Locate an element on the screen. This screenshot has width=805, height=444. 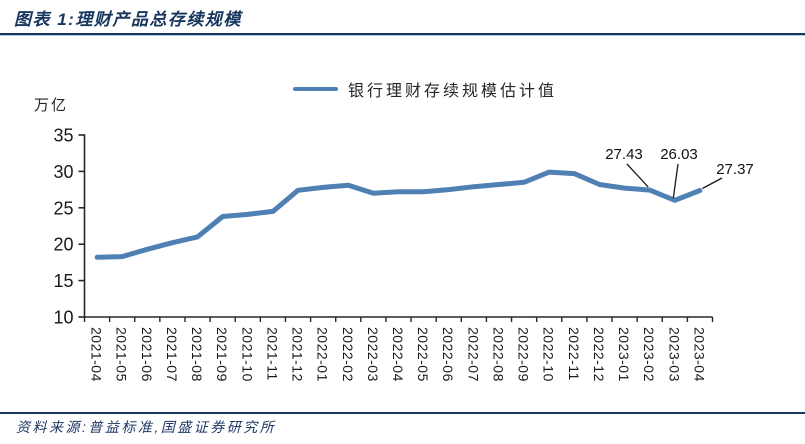
annotation-label: 26.03 is located at coordinates (679, 154).